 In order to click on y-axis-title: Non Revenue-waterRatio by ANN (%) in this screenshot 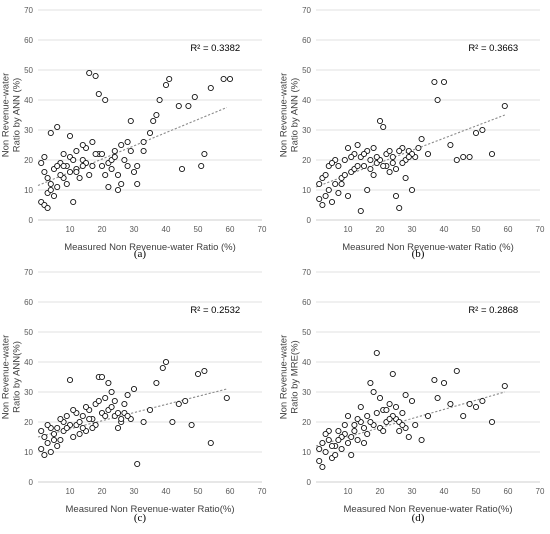, I will do `click(290, 115)`.